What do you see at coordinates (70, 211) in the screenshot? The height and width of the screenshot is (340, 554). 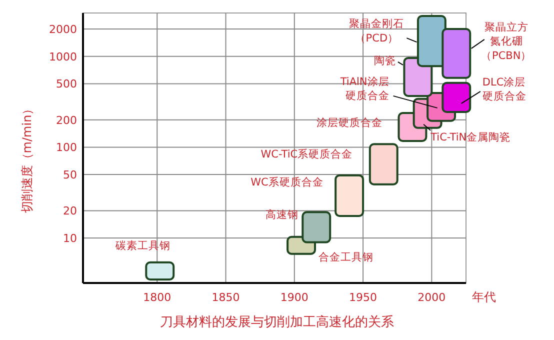 I see `y-tick-label: 20` at bounding box center [70, 211].